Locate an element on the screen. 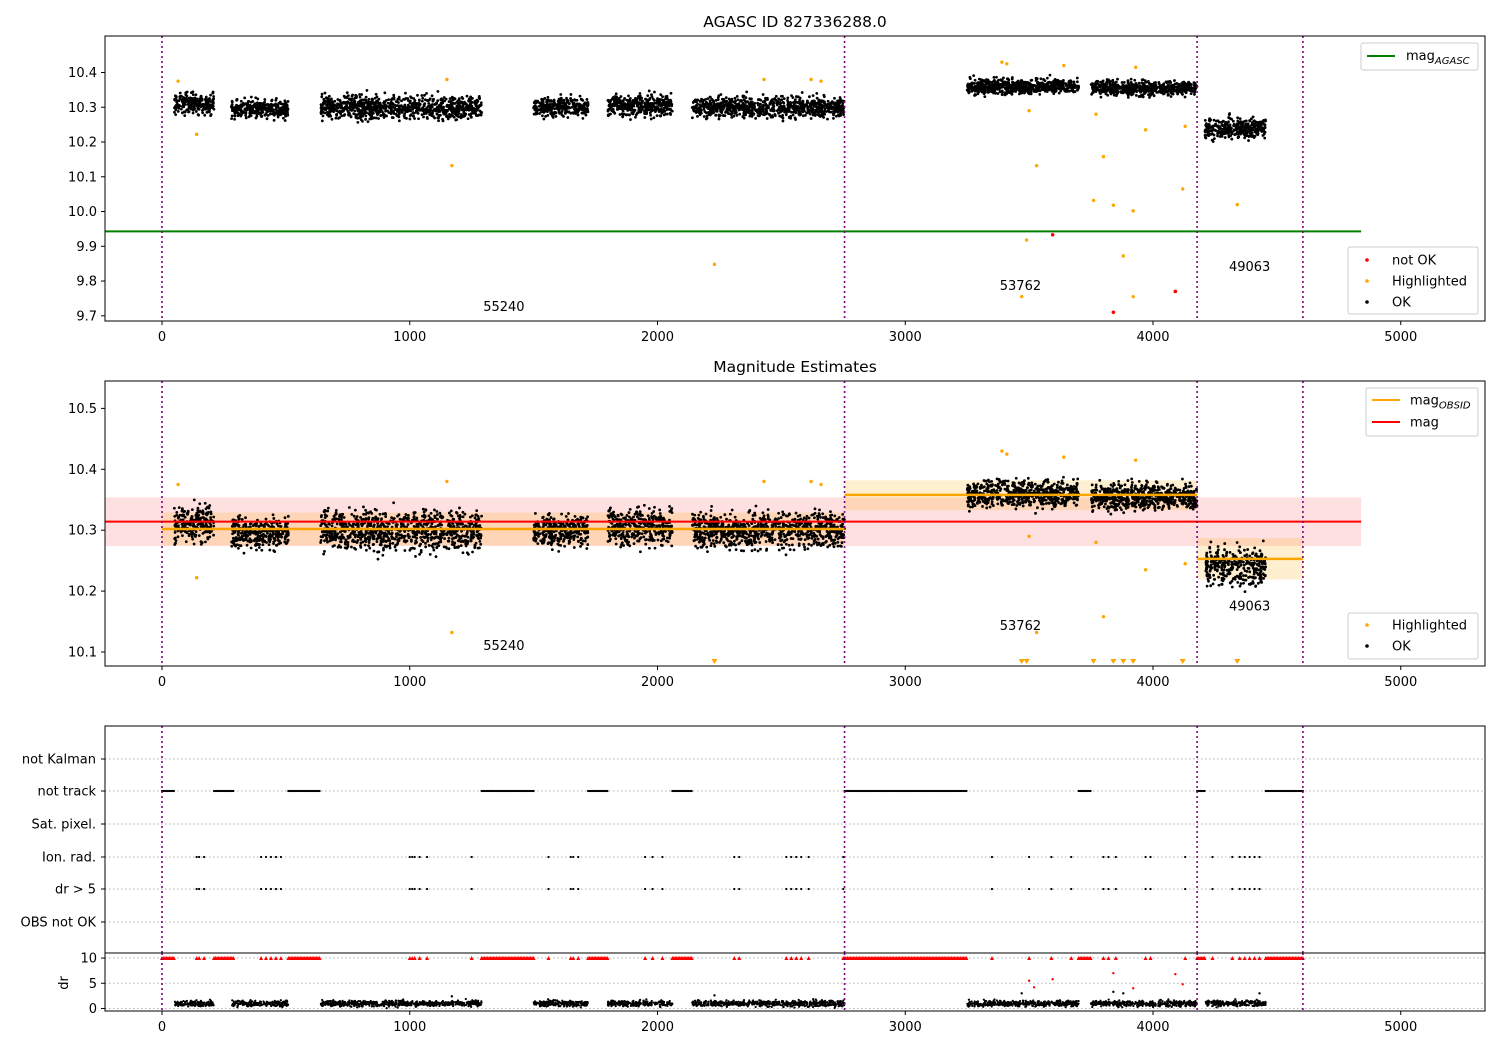  obsid-label: 55240 is located at coordinates (503, 307).